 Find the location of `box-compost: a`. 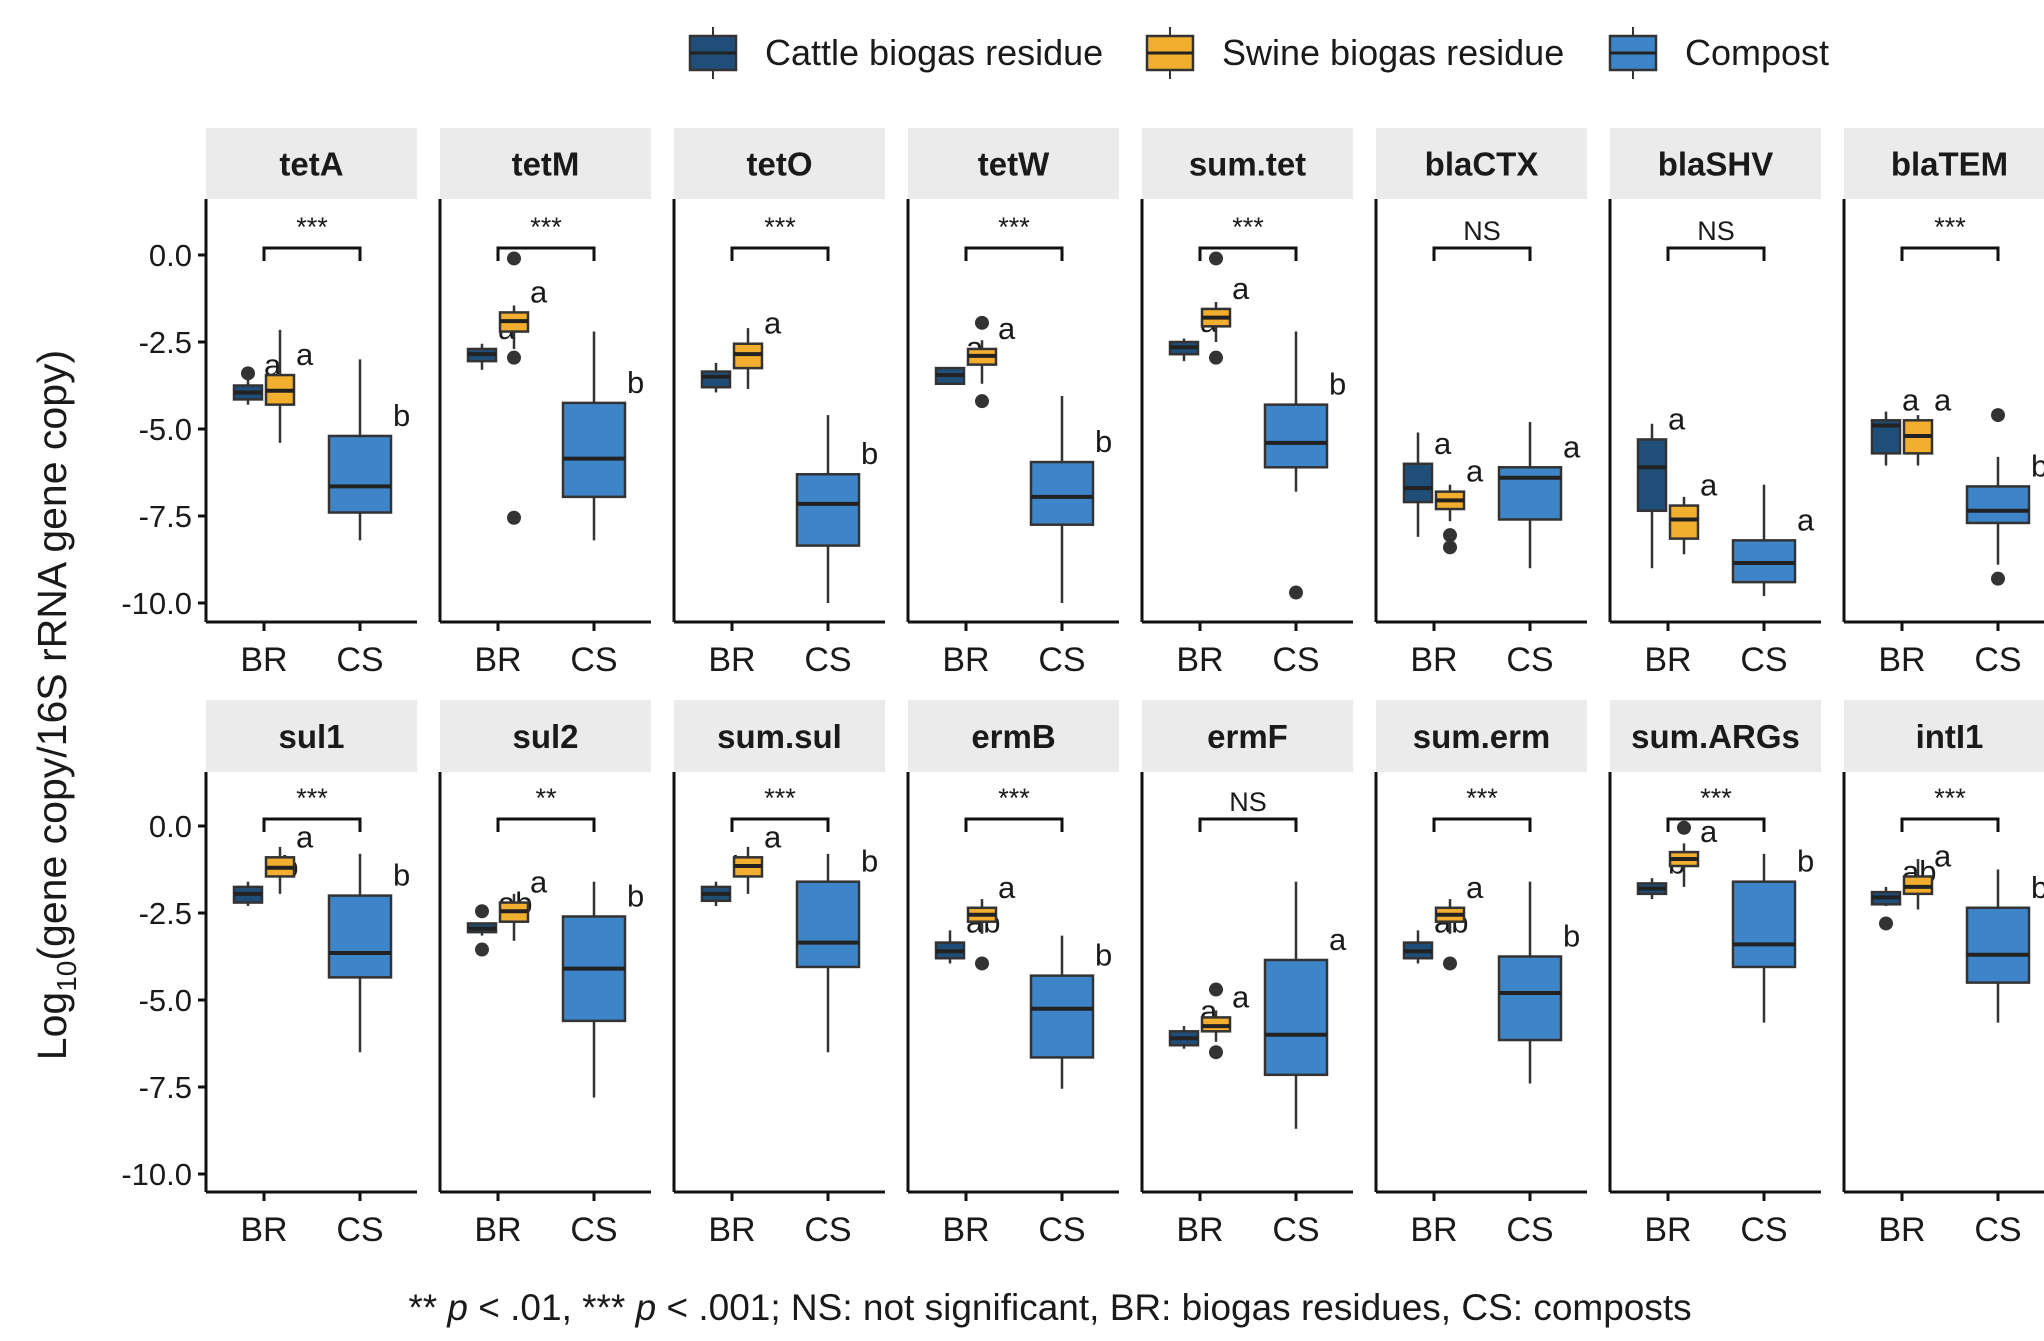

box-compost: a is located at coordinates (1305, 1005).